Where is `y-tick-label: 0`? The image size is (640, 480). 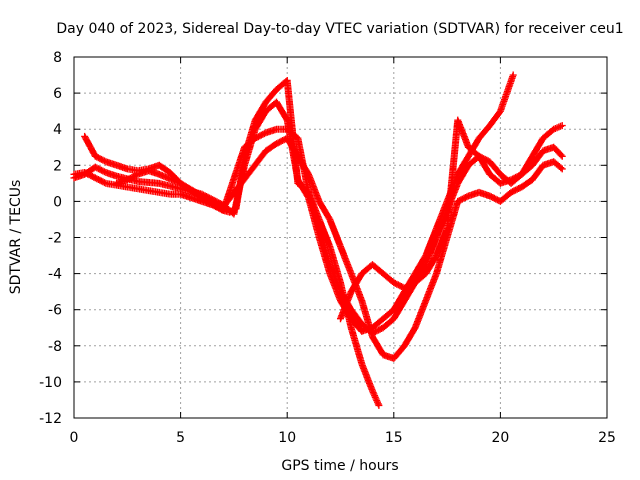
y-tick-label: 0 is located at coordinates (57, 202).